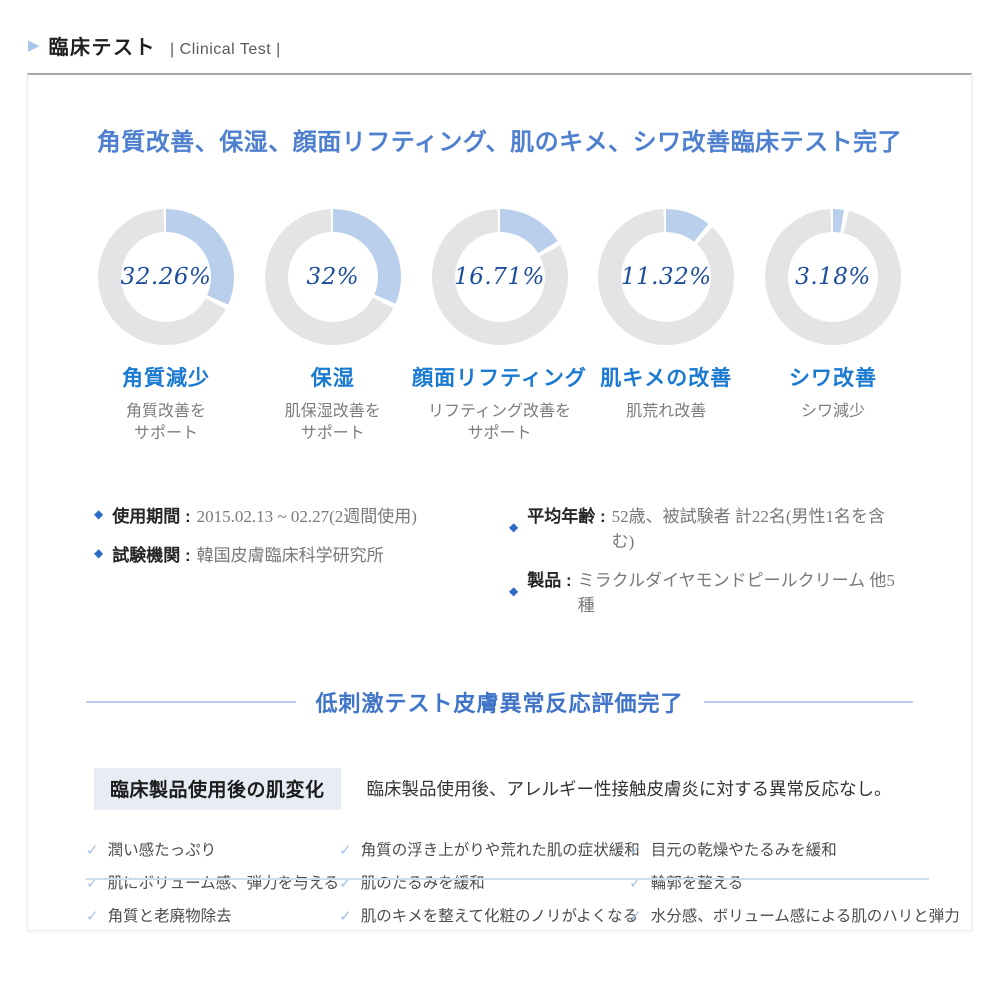 This screenshot has width=1000, height=1000. I want to click on donut-sublabel: 角質改善を サポート, so click(165, 423).